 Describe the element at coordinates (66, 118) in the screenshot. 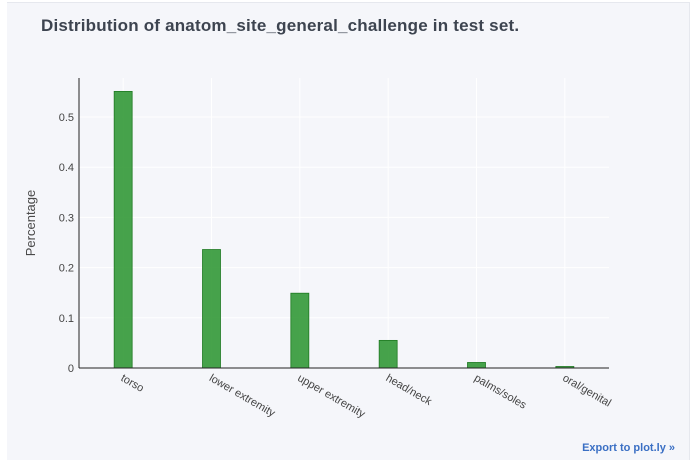

I see `y-tick-label: 0.5` at that location.